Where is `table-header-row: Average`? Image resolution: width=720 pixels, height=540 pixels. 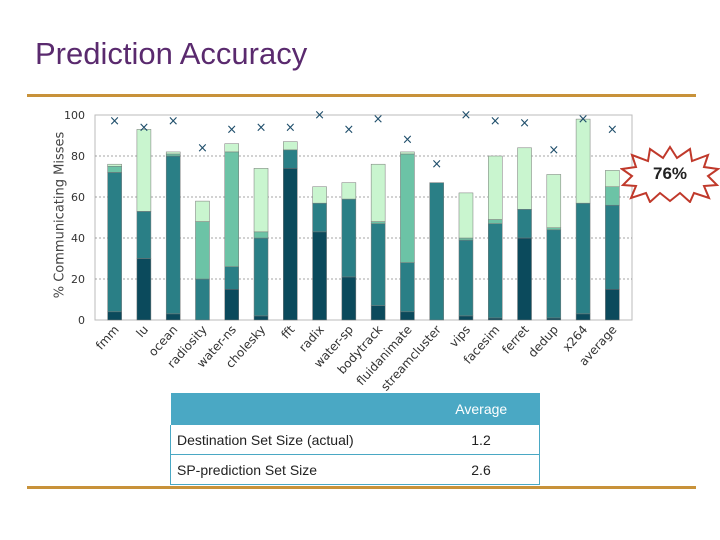 table-header-row: Average is located at coordinates (355, 409).